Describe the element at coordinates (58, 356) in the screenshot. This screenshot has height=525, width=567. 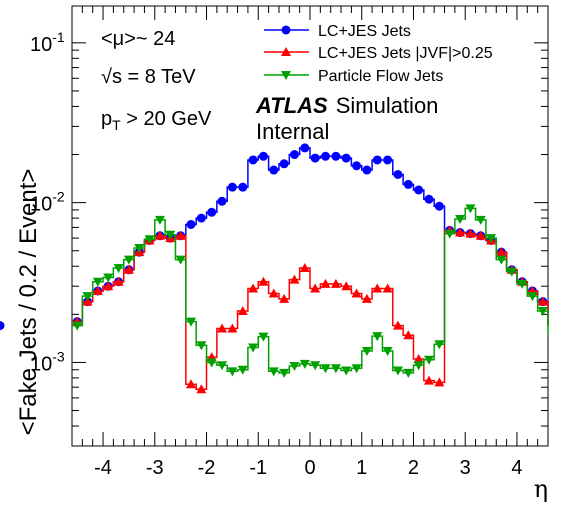
I see `y-tick-exponent: -3` at that location.